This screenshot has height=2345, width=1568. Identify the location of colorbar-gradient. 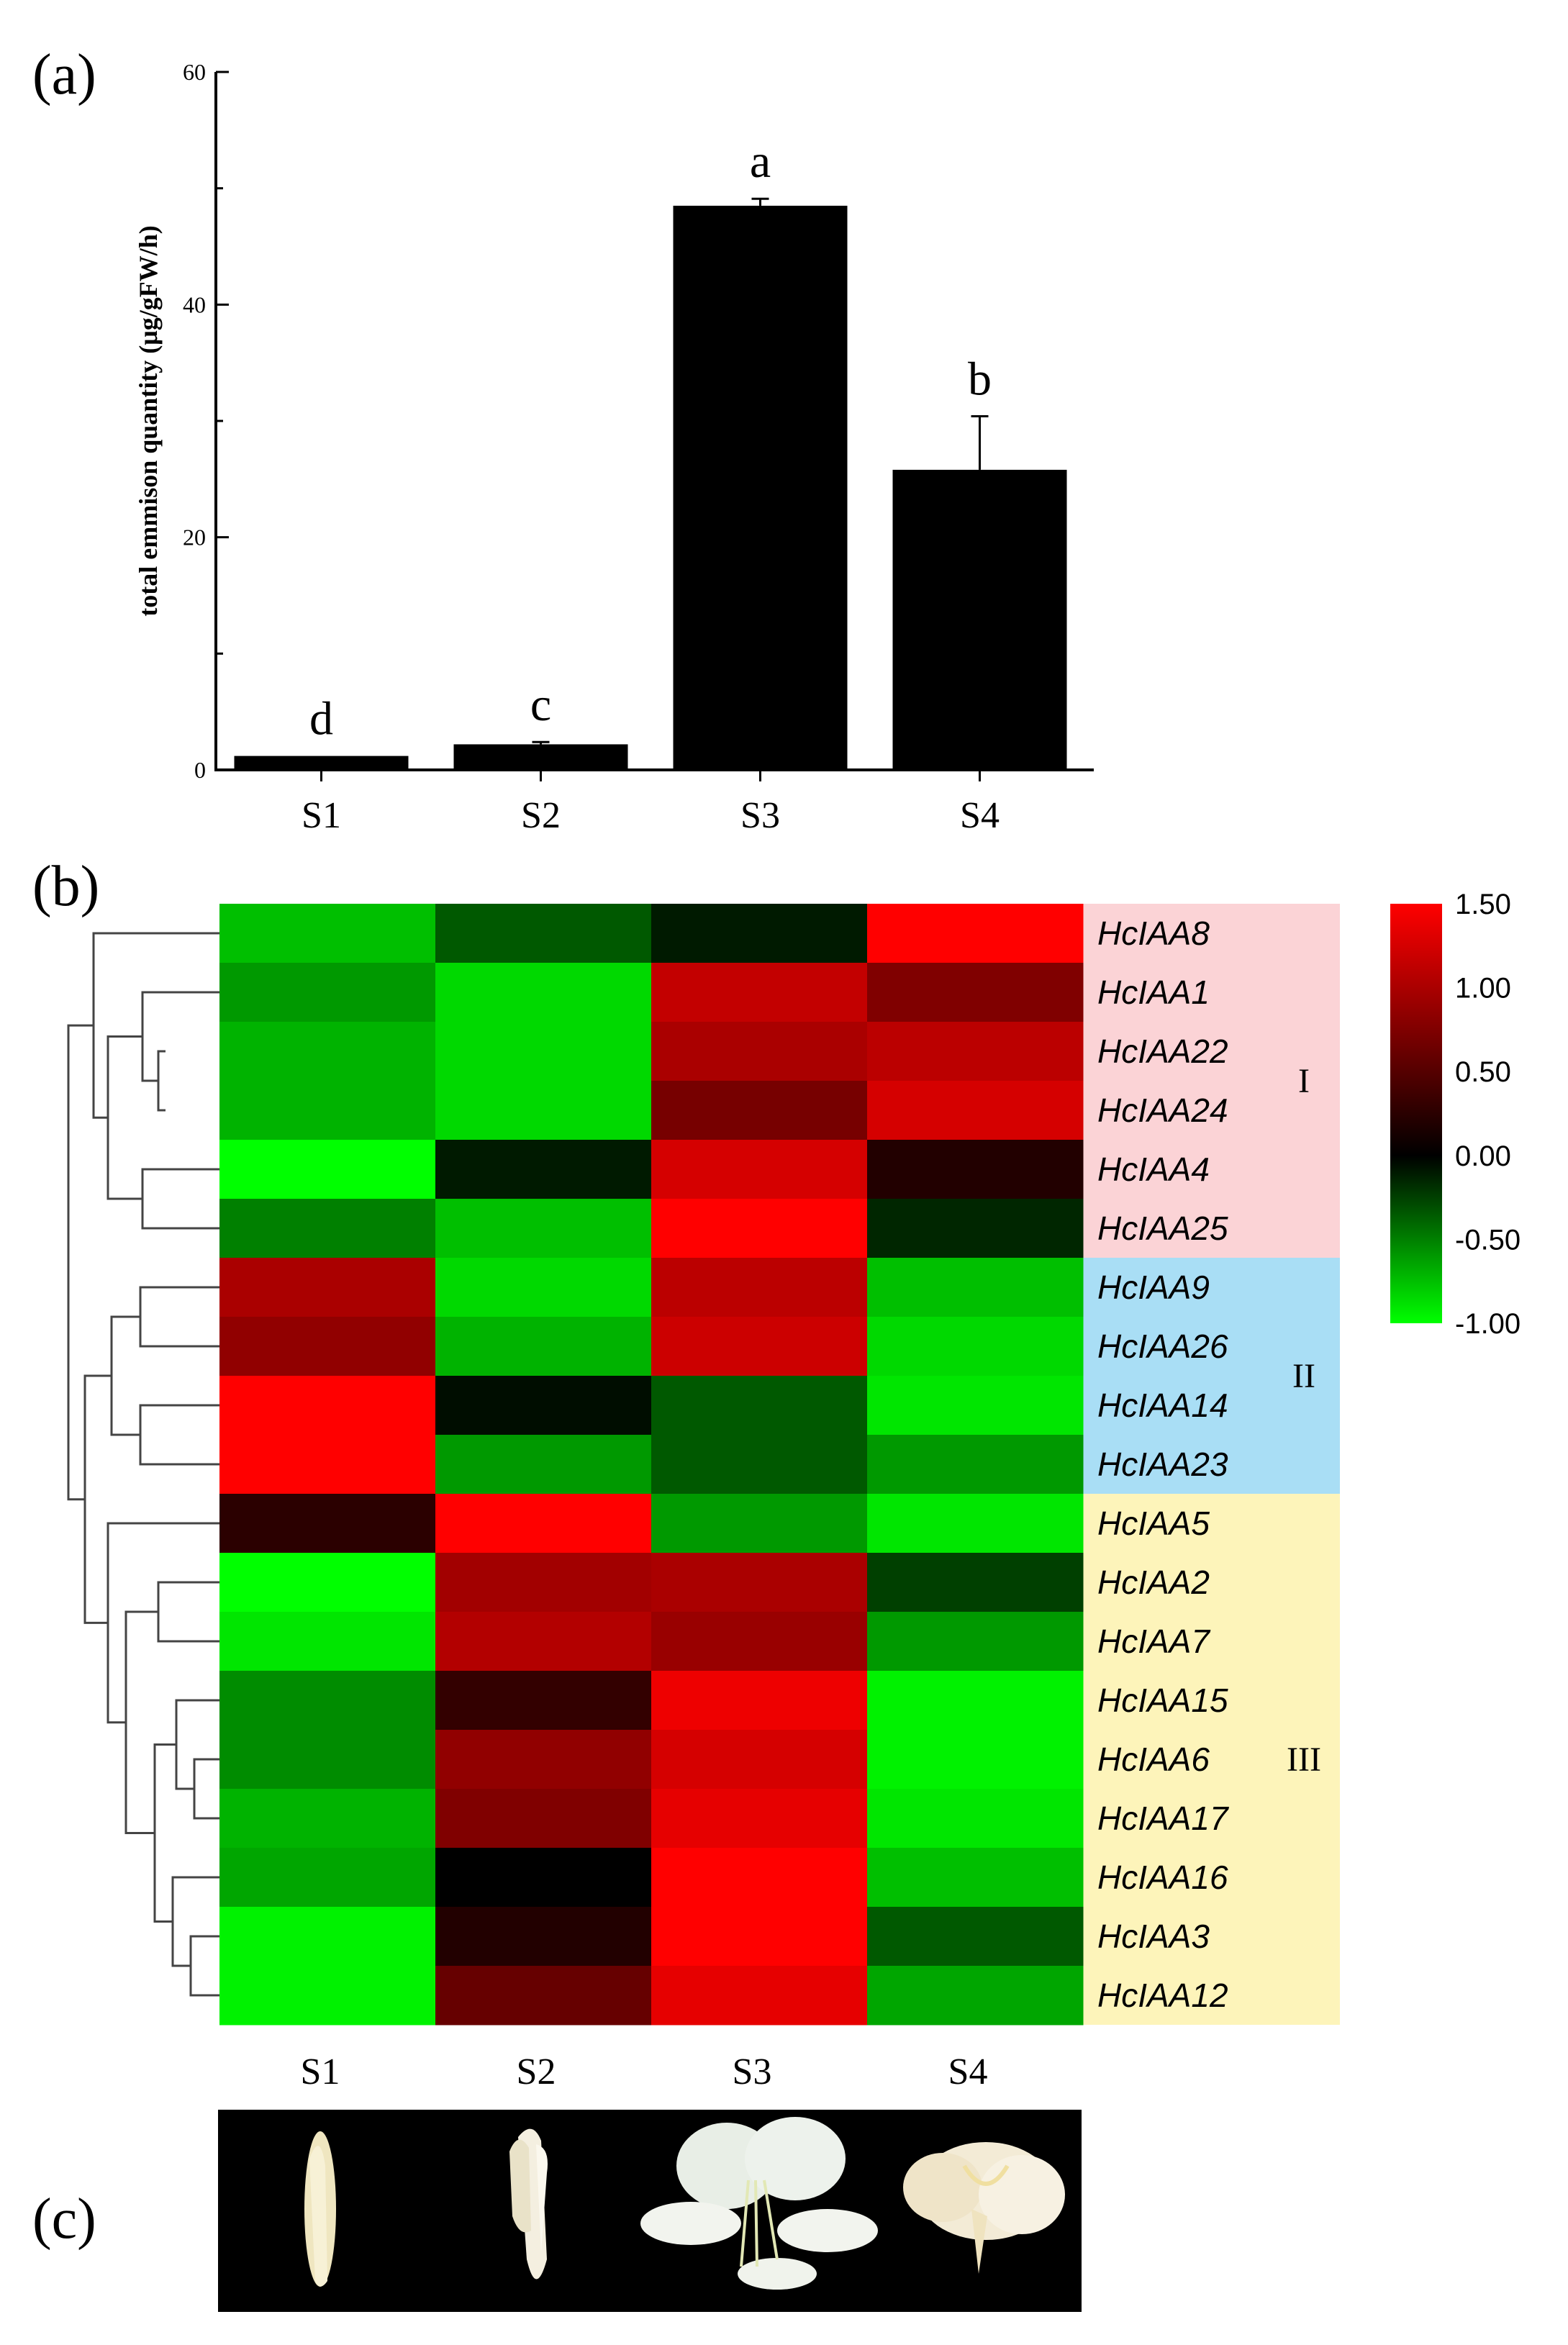
(1416, 1113).